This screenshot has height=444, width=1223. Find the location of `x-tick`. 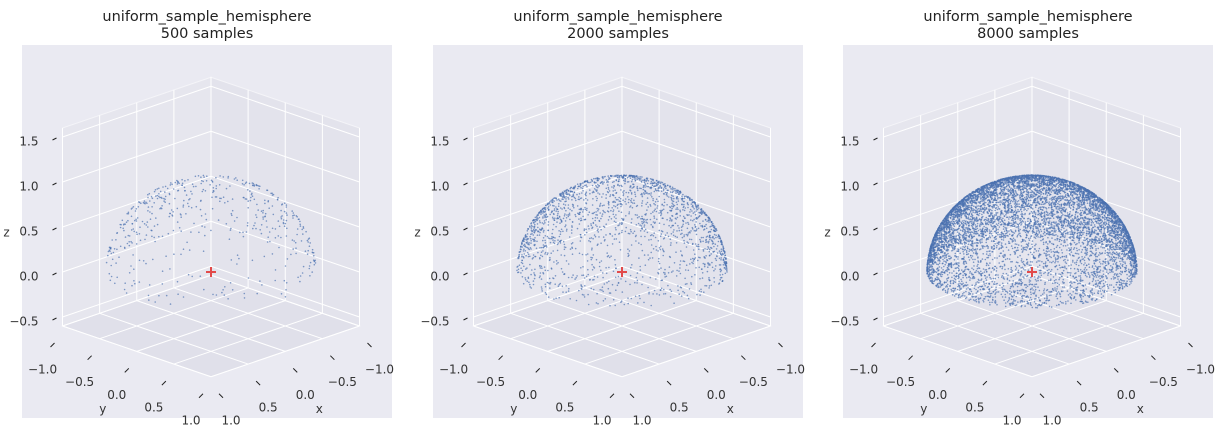

x-tick is located at coordinates (743, 358).